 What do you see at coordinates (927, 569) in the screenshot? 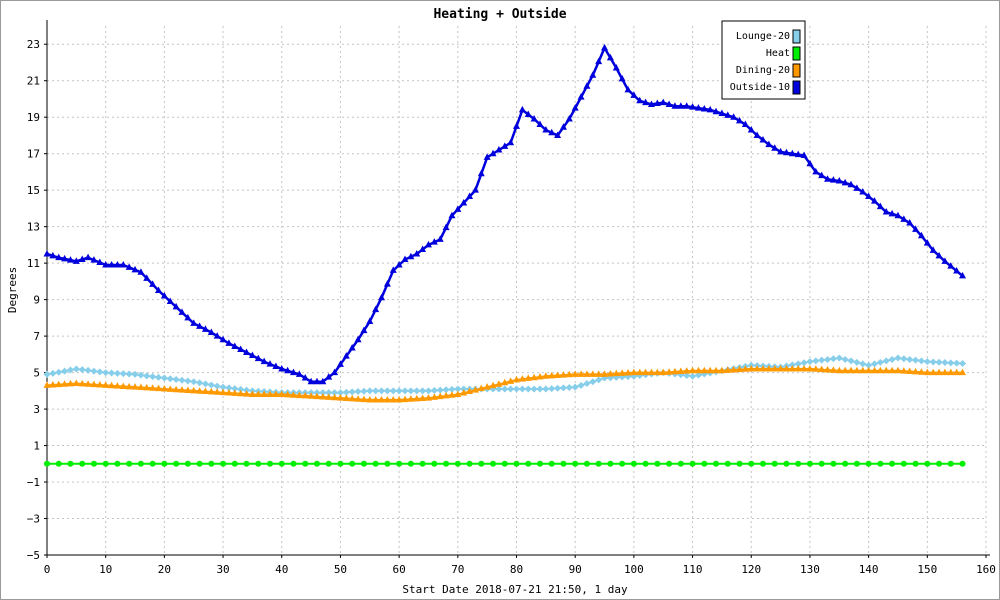
I see `x-tick-label: 150` at bounding box center [927, 569].